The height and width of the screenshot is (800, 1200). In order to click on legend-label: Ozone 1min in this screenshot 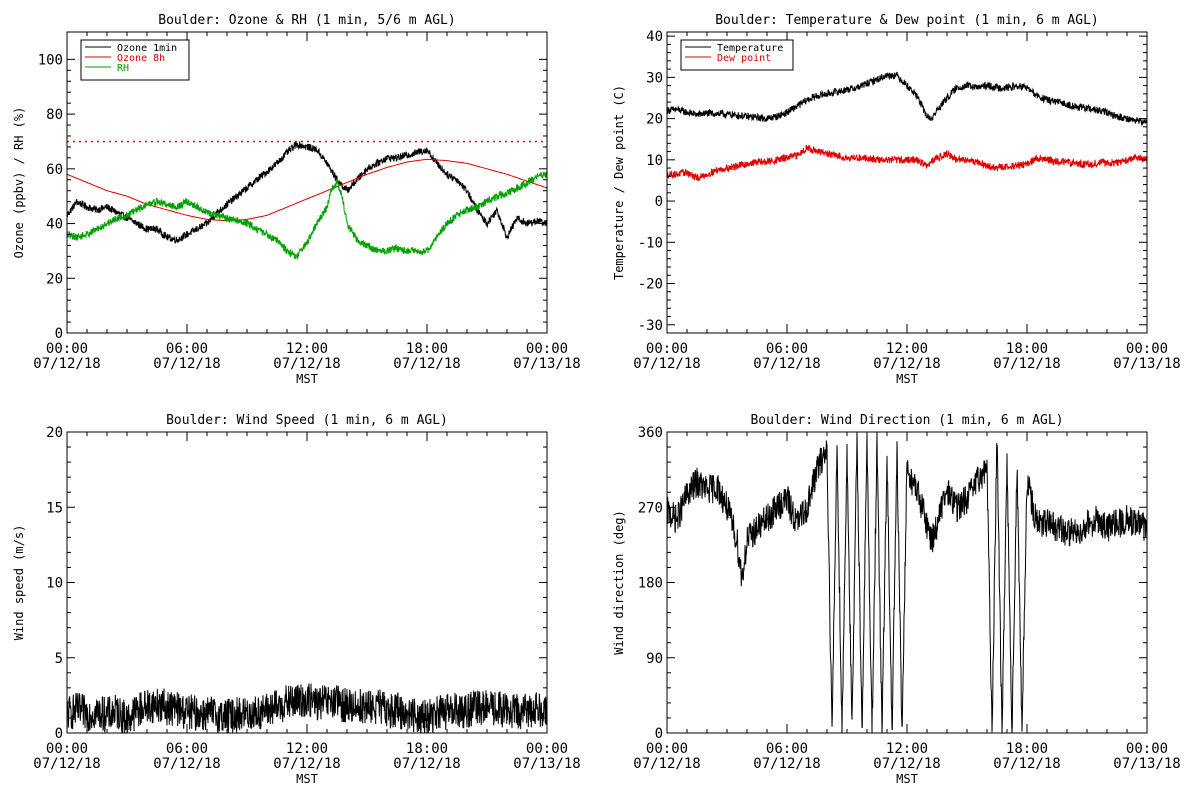, I will do `click(147, 48)`.